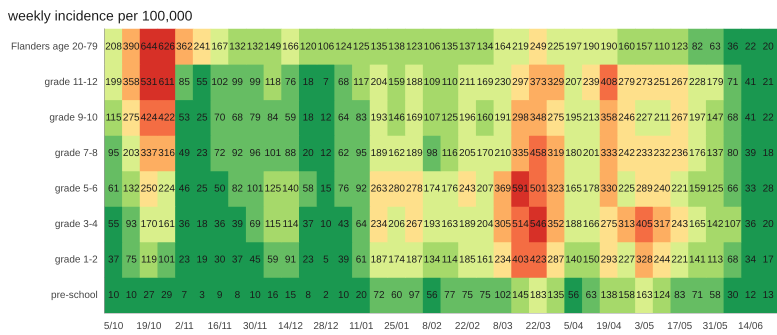  Describe the element at coordinates (768, 82) in the screenshot. I see `data-label: 21` at that location.